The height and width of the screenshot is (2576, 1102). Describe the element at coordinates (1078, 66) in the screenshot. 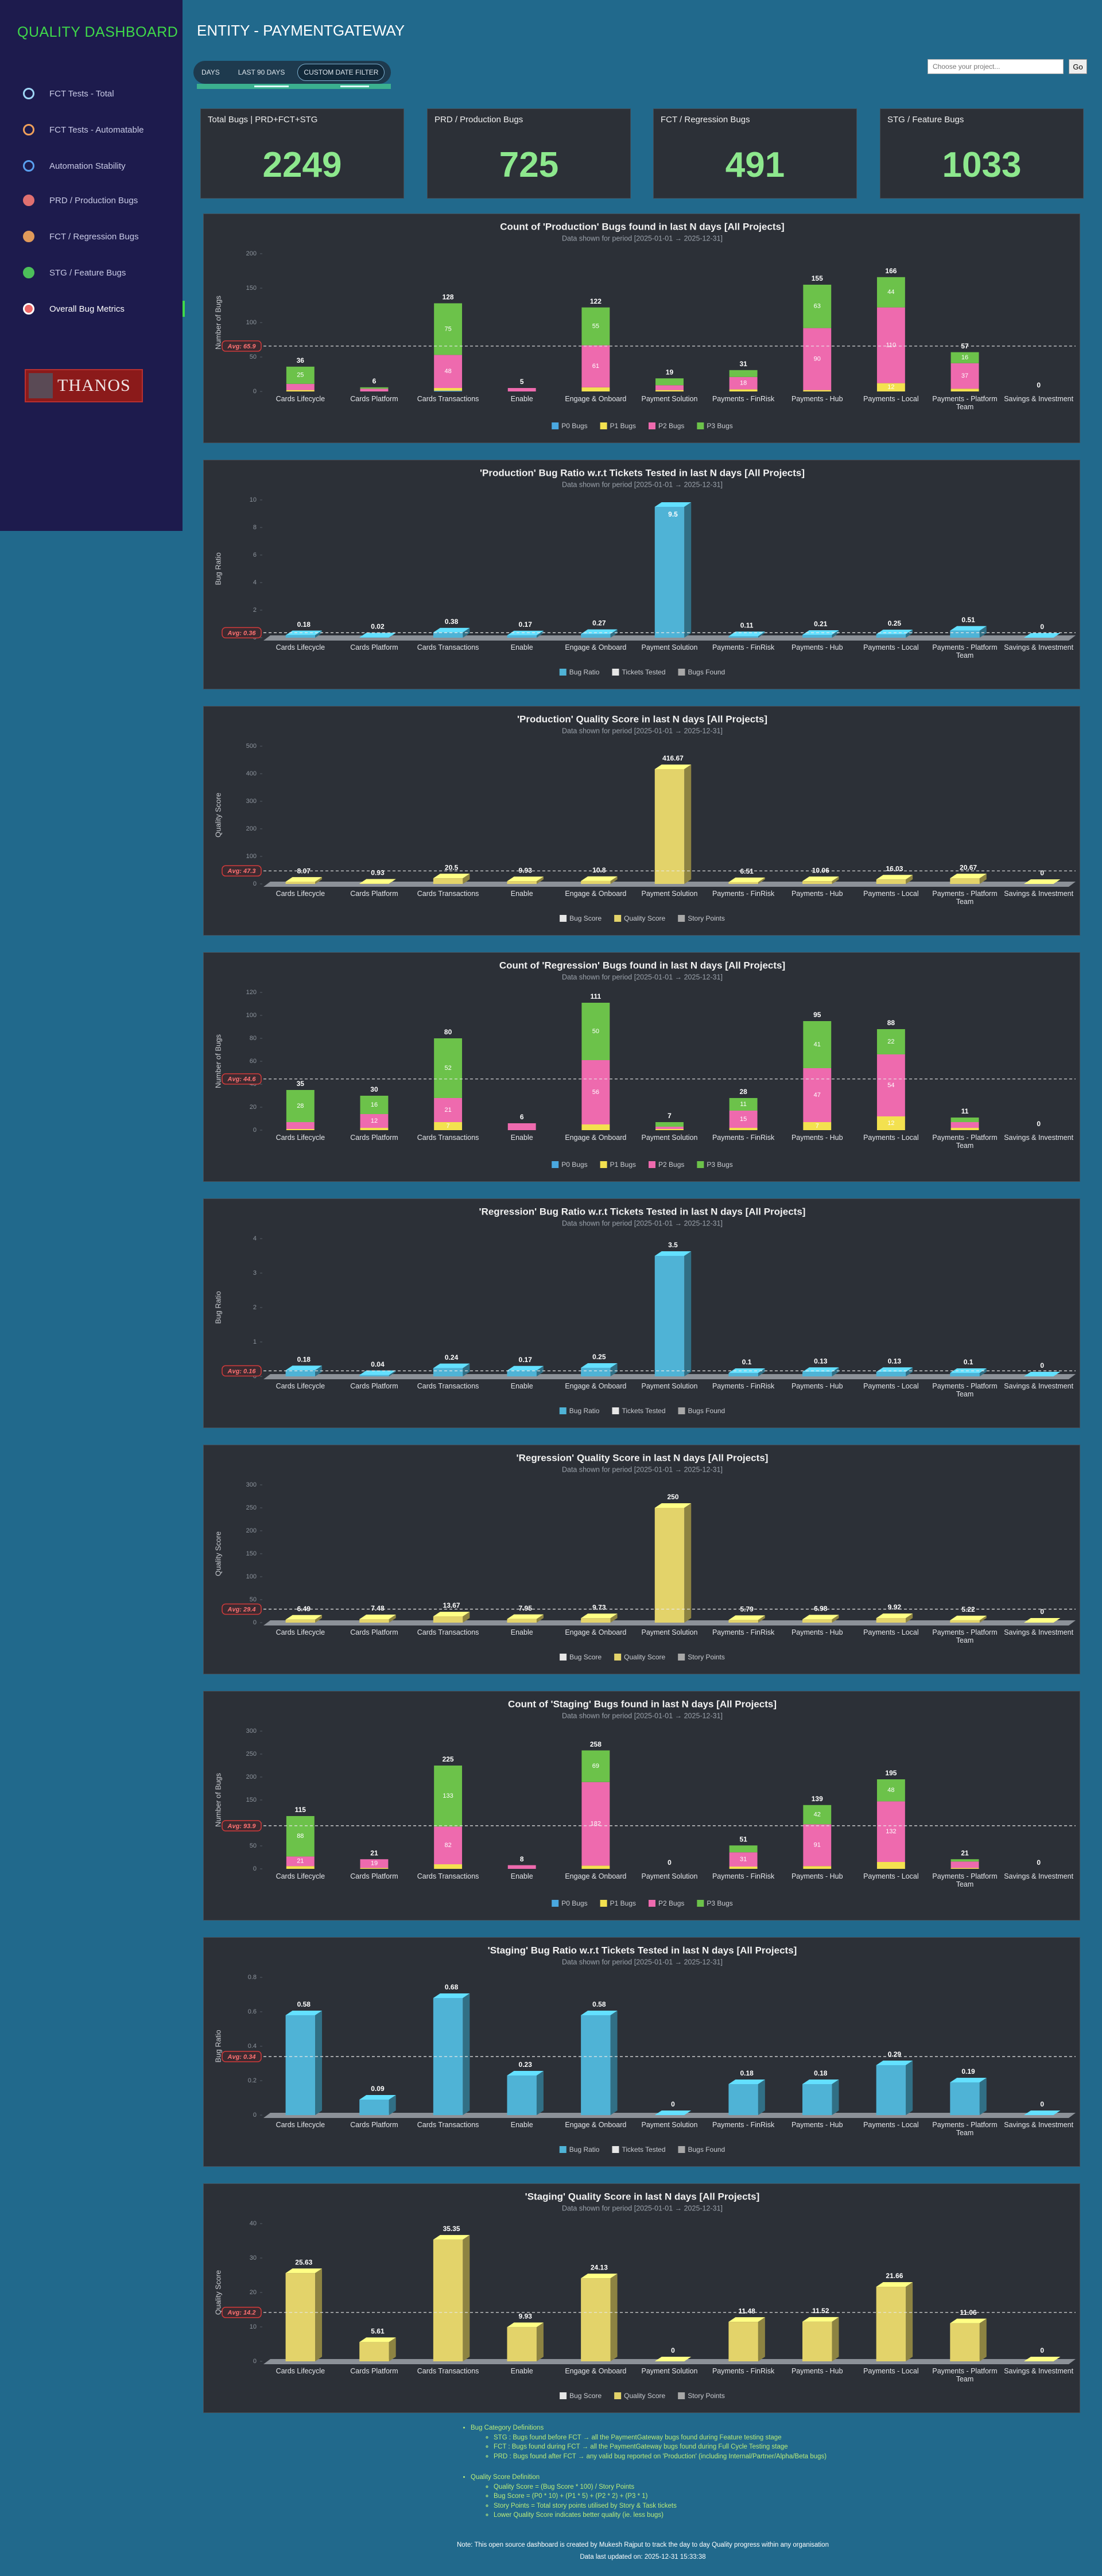

I see `search-button: Go` at that location.